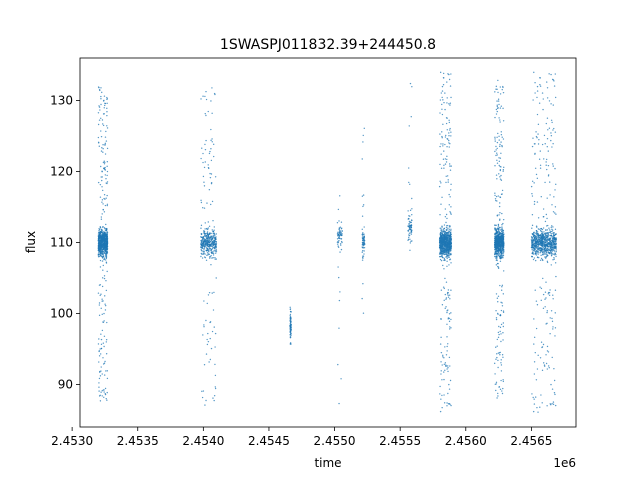 Image resolution: width=640 pixels, height=480 pixels. Describe the element at coordinates (61, 172) in the screenshot. I see `y-tick-label: 120` at that location.